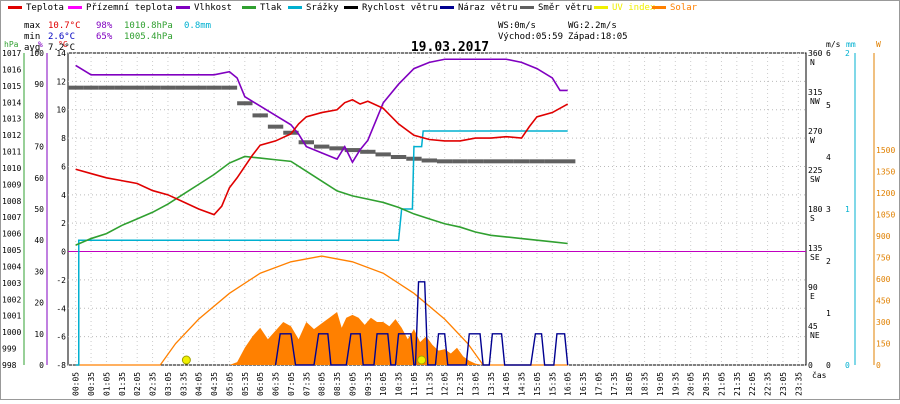 The width and height of the screenshot is (900, 404). I want to click on axis-unit-solar: W, so click(878, 44).